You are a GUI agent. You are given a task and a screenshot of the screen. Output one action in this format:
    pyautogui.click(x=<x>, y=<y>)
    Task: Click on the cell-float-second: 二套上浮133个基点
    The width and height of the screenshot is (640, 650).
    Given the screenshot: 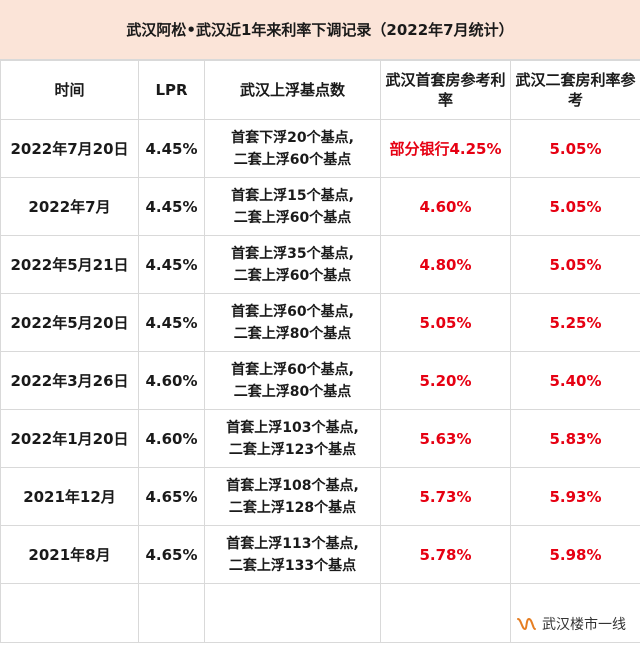 What is the action you would take?
    pyautogui.click(x=292, y=565)
    